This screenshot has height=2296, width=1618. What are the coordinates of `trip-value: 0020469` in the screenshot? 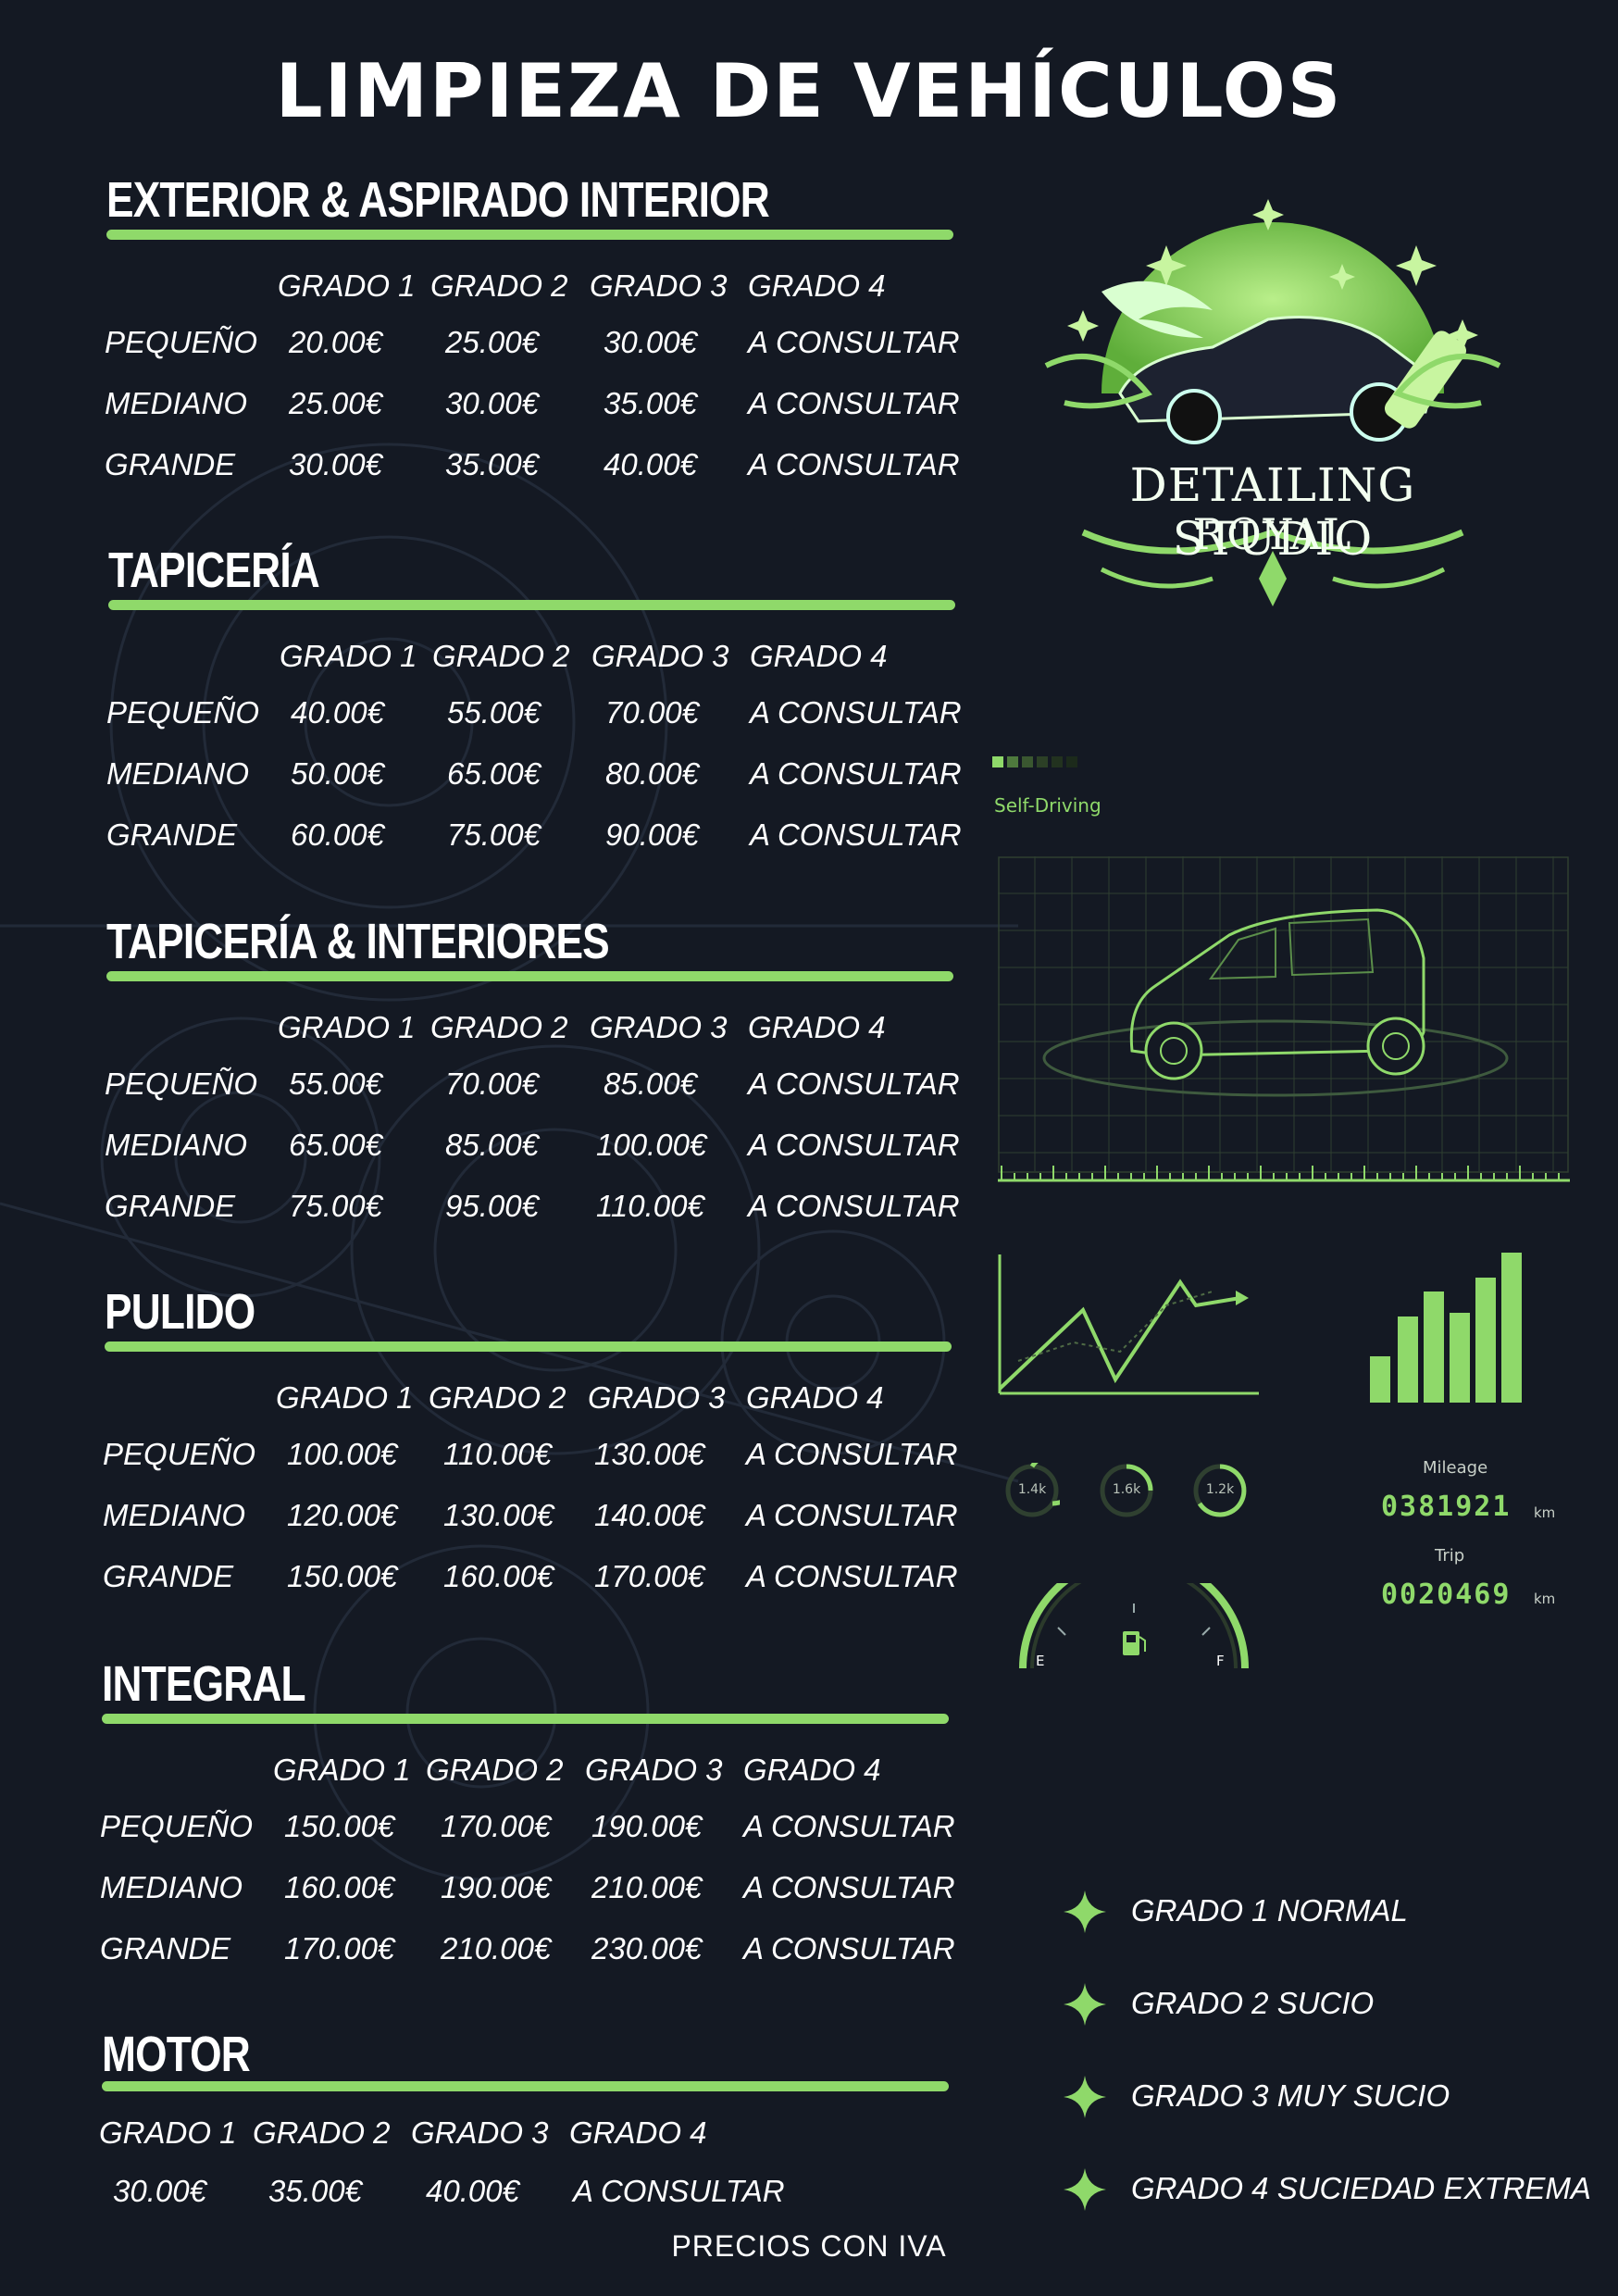 It's located at (1446, 1594).